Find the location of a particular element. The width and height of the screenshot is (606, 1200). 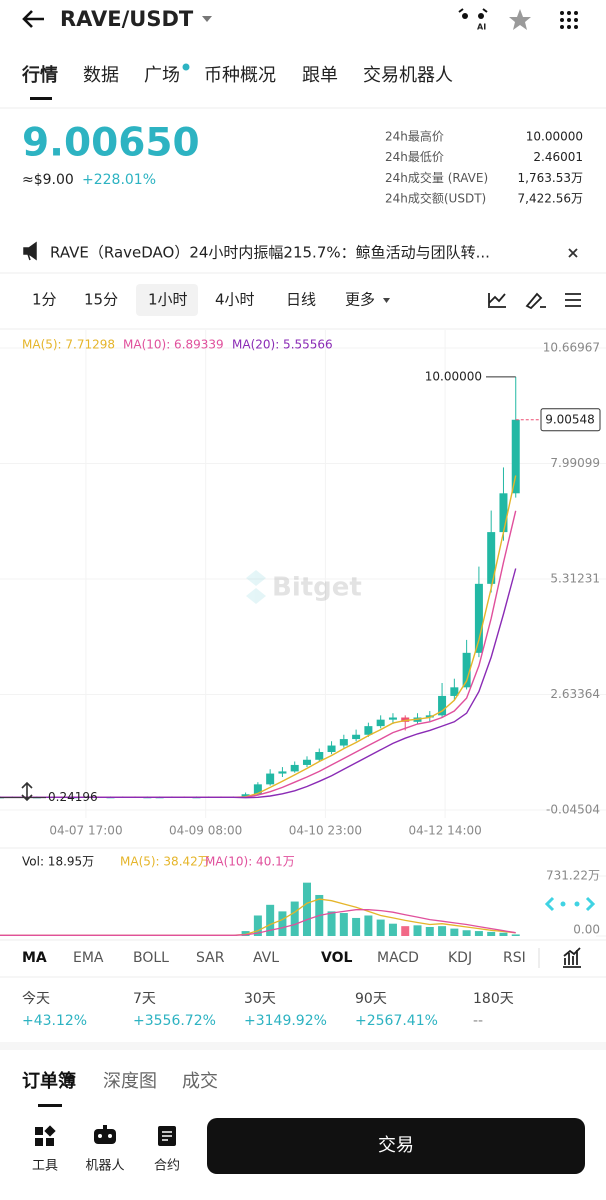

legend-entry: MA(10): 40.1万 is located at coordinates (250, 862).